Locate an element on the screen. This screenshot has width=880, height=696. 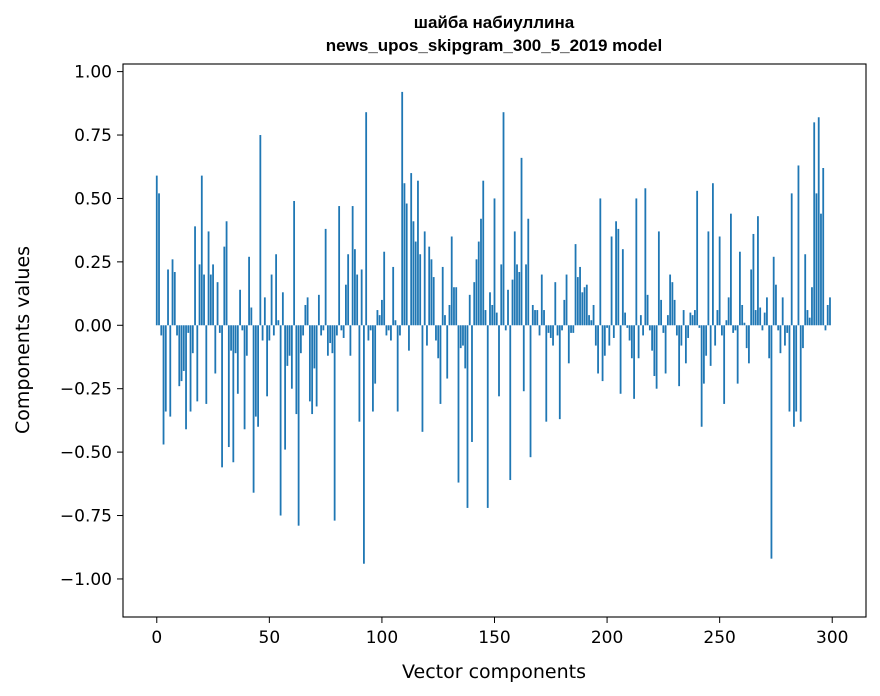
y-tick-label: 0.00 is located at coordinates (93, 326).